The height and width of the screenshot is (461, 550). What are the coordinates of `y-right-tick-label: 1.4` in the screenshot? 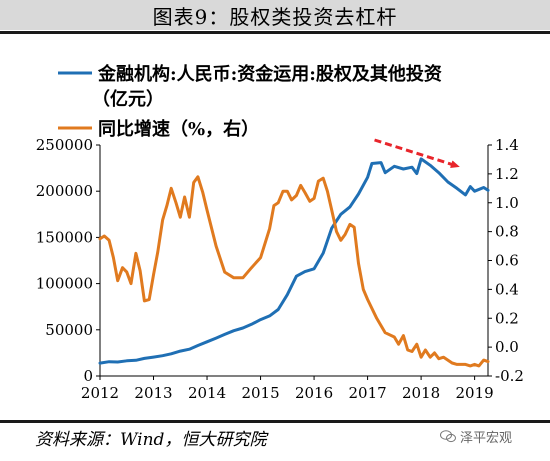 It's located at (507, 145).